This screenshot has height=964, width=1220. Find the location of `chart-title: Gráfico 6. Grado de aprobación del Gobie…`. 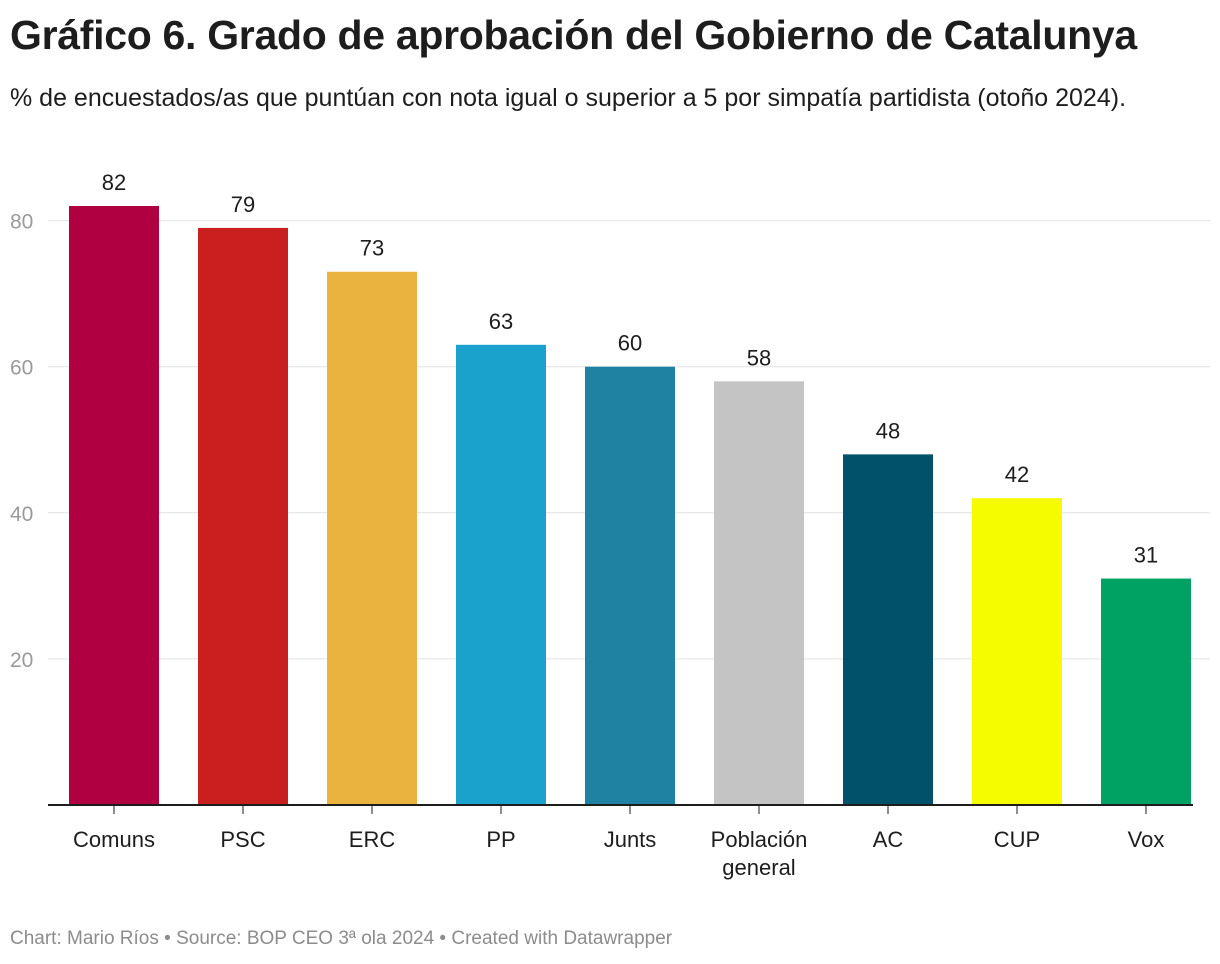

chart-title: Gráfico 6. Grado de aprobación del Gobie… is located at coordinates (573, 35).